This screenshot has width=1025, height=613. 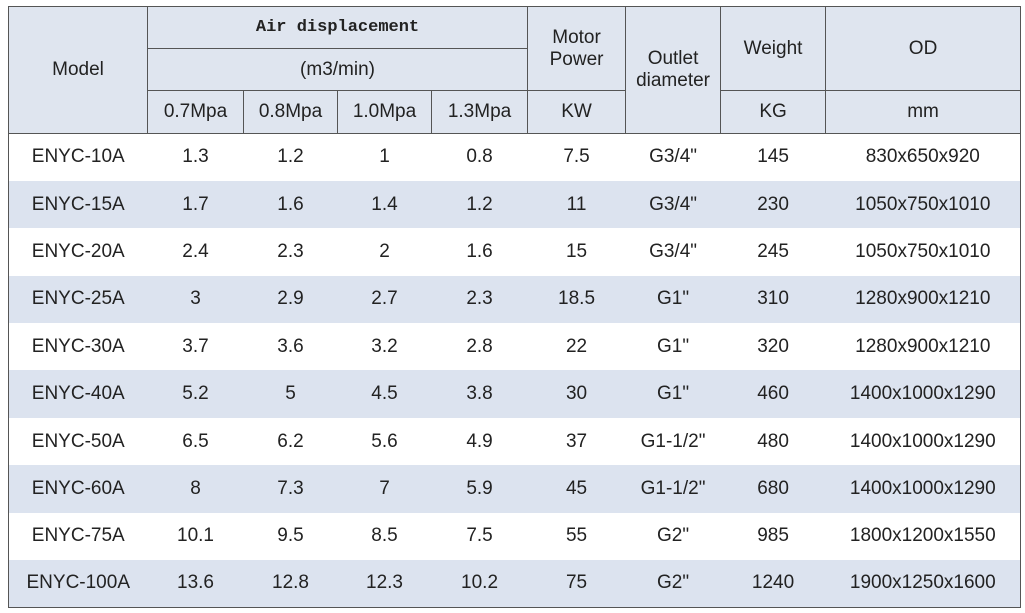 What do you see at coordinates (195, 346) in the screenshot?
I see `table-cell: 3.7` at bounding box center [195, 346].